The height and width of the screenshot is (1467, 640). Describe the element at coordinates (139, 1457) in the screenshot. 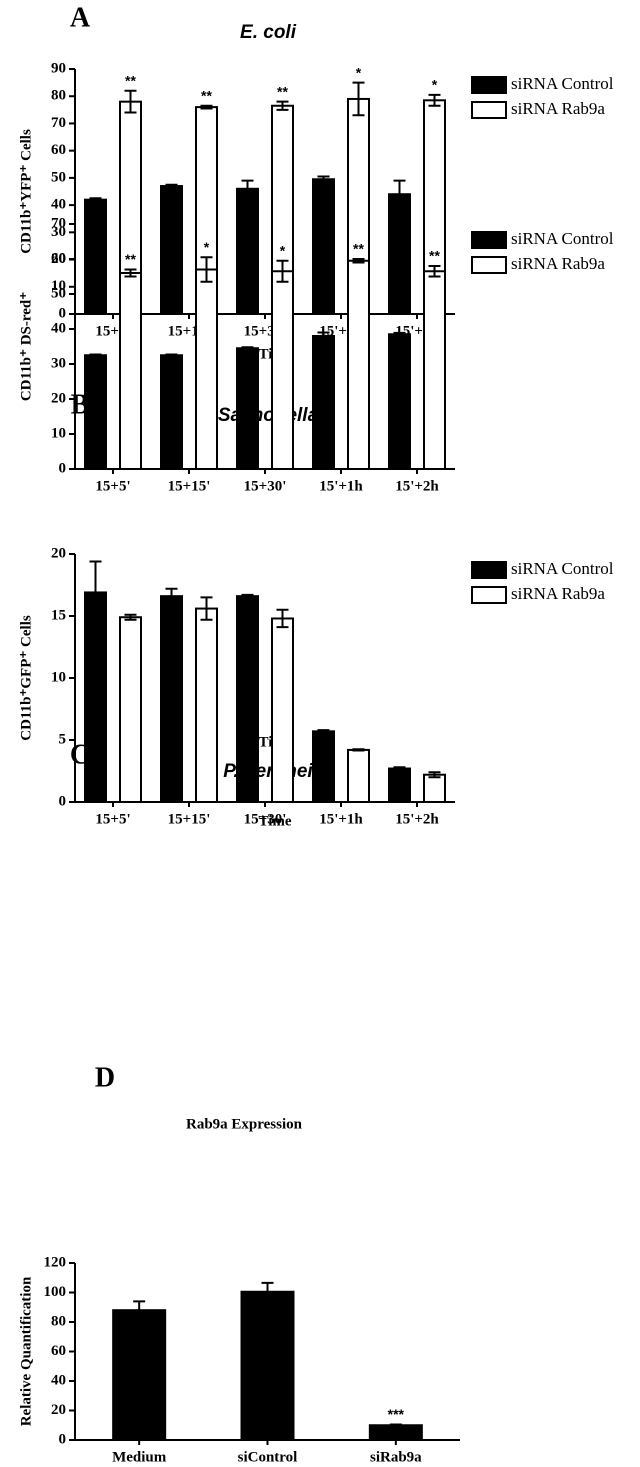

I see `x-tick-label: Medium` at that location.